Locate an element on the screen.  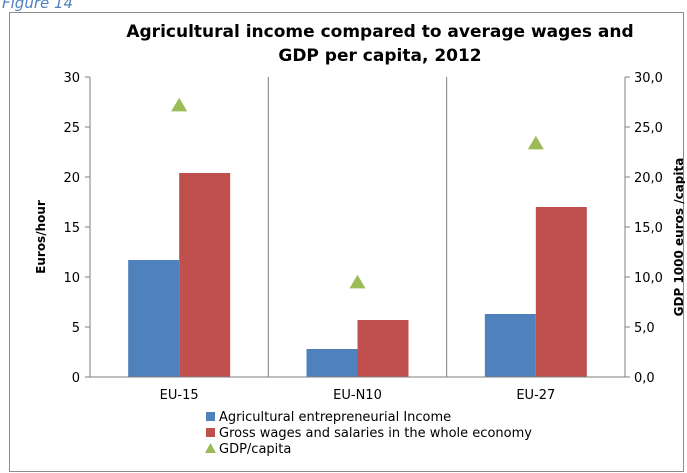
x-tick-label: EU-15 is located at coordinates (179, 395).